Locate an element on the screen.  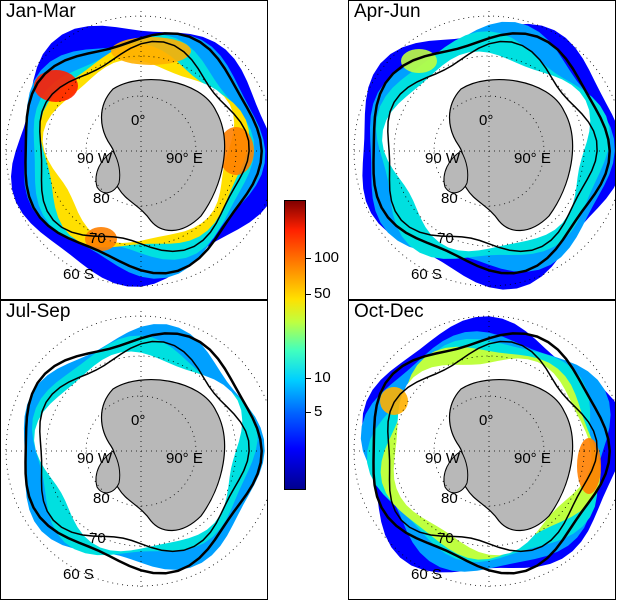
colorbar-label-10: 10 is located at coordinates (322, 377).